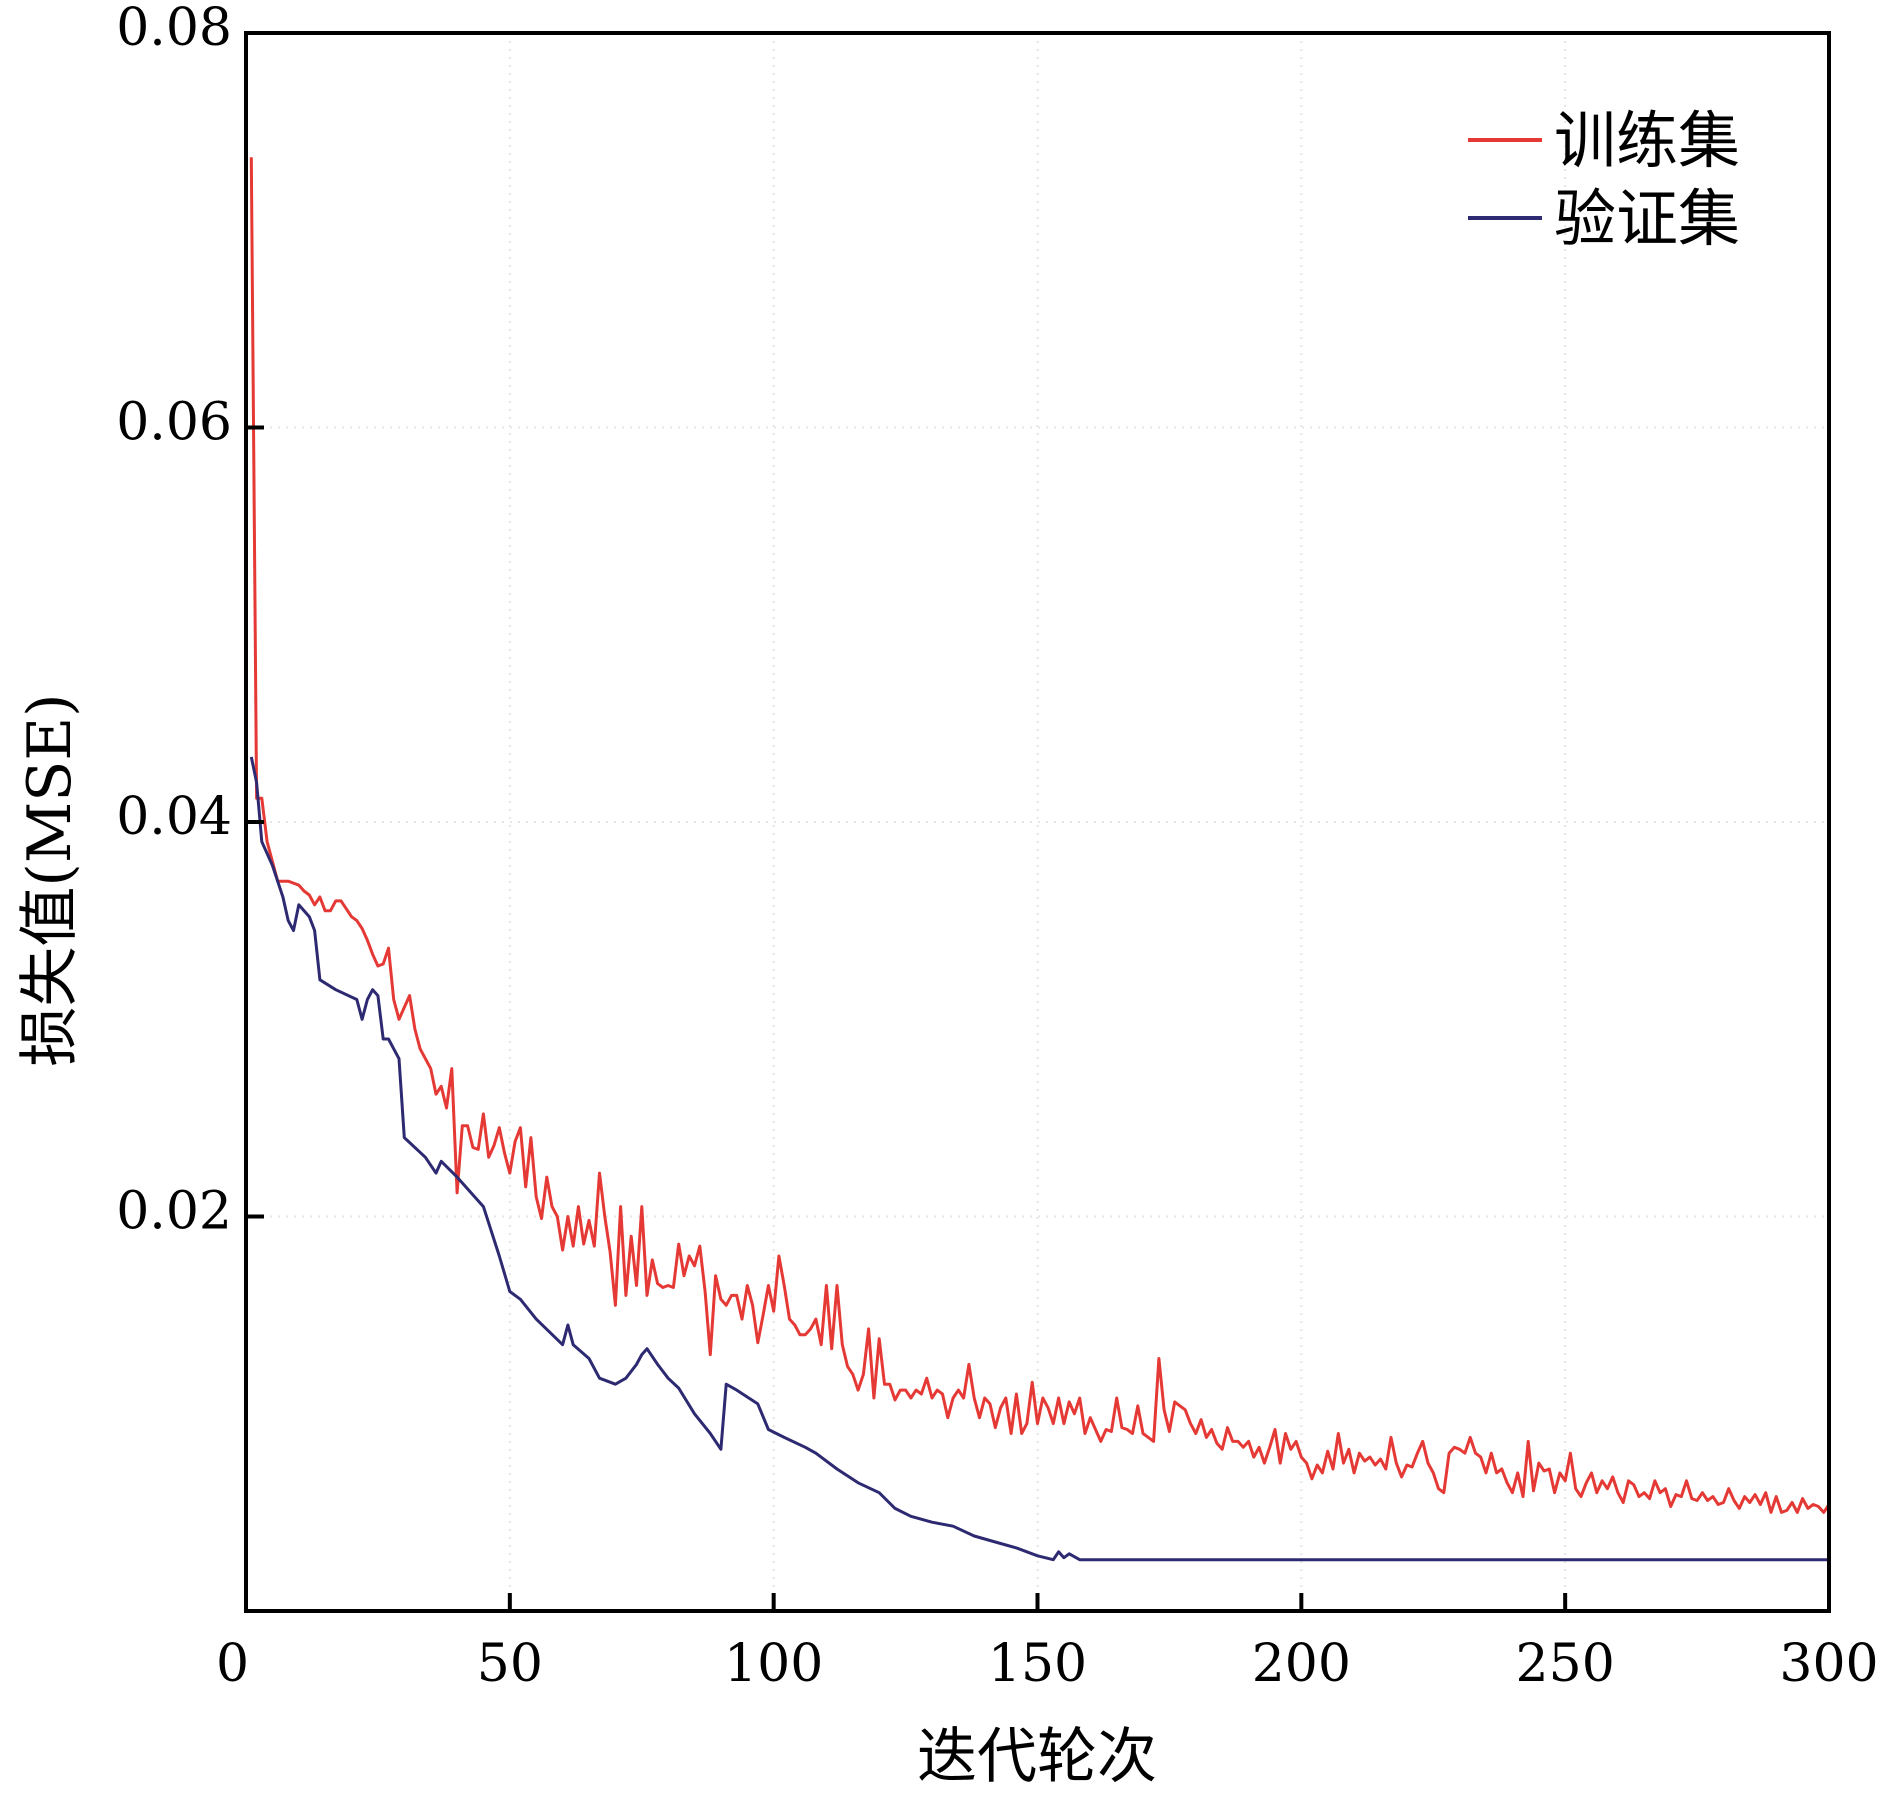 The height and width of the screenshot is (1795, 1881). Describe the element at coordinates (174, 817) in the screenshot. I see `y-tick-label: 0.04` at that location.